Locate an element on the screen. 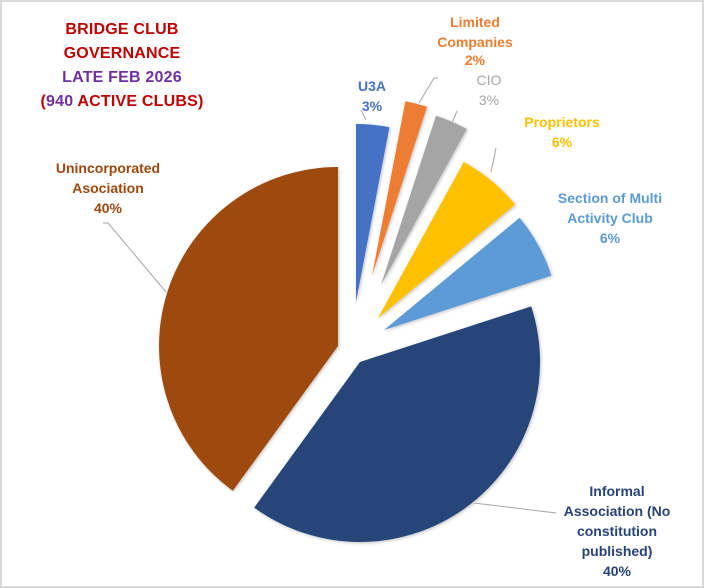 Image resolution: width=704 pixels, height=588 pixels. leader-line-unincorporated is located at coordinates (135, 257).